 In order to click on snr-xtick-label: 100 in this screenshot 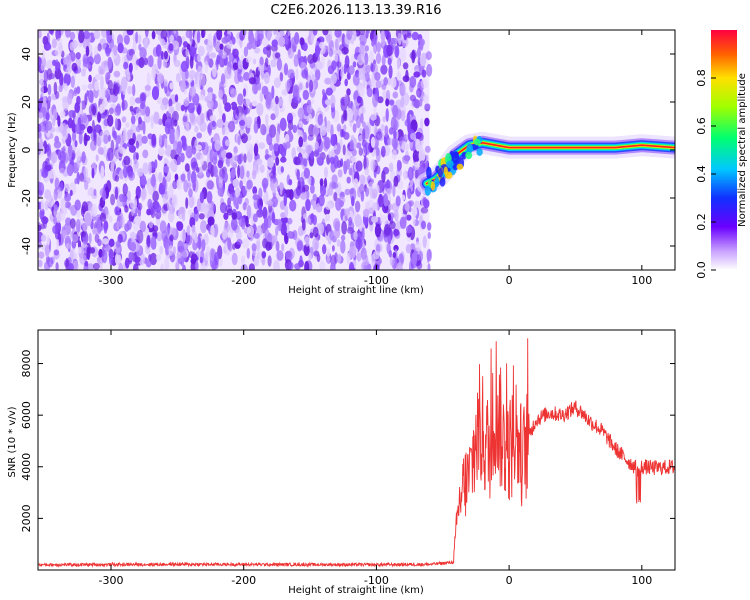, I will do `click(641, 580)`.